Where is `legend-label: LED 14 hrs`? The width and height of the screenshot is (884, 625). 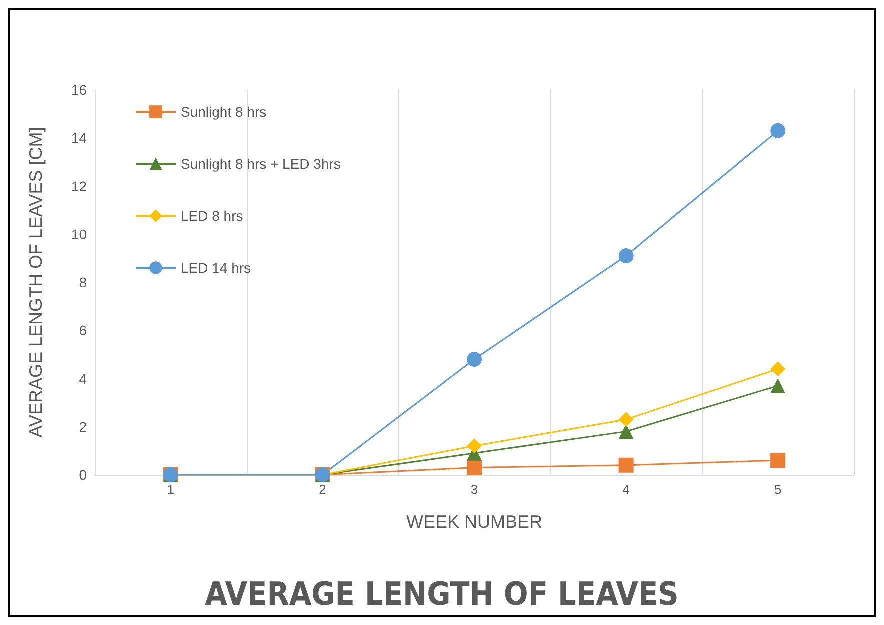 legend-label: LED 14 hrs is located at coordinates (216, 268).